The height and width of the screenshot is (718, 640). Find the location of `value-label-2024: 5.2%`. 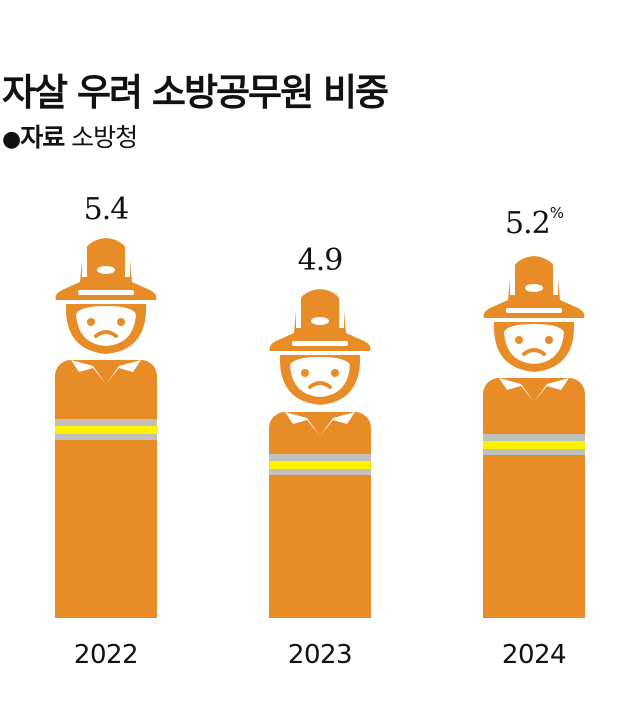

value-label-2024: 5.2% is located at coordinates (534, 222).